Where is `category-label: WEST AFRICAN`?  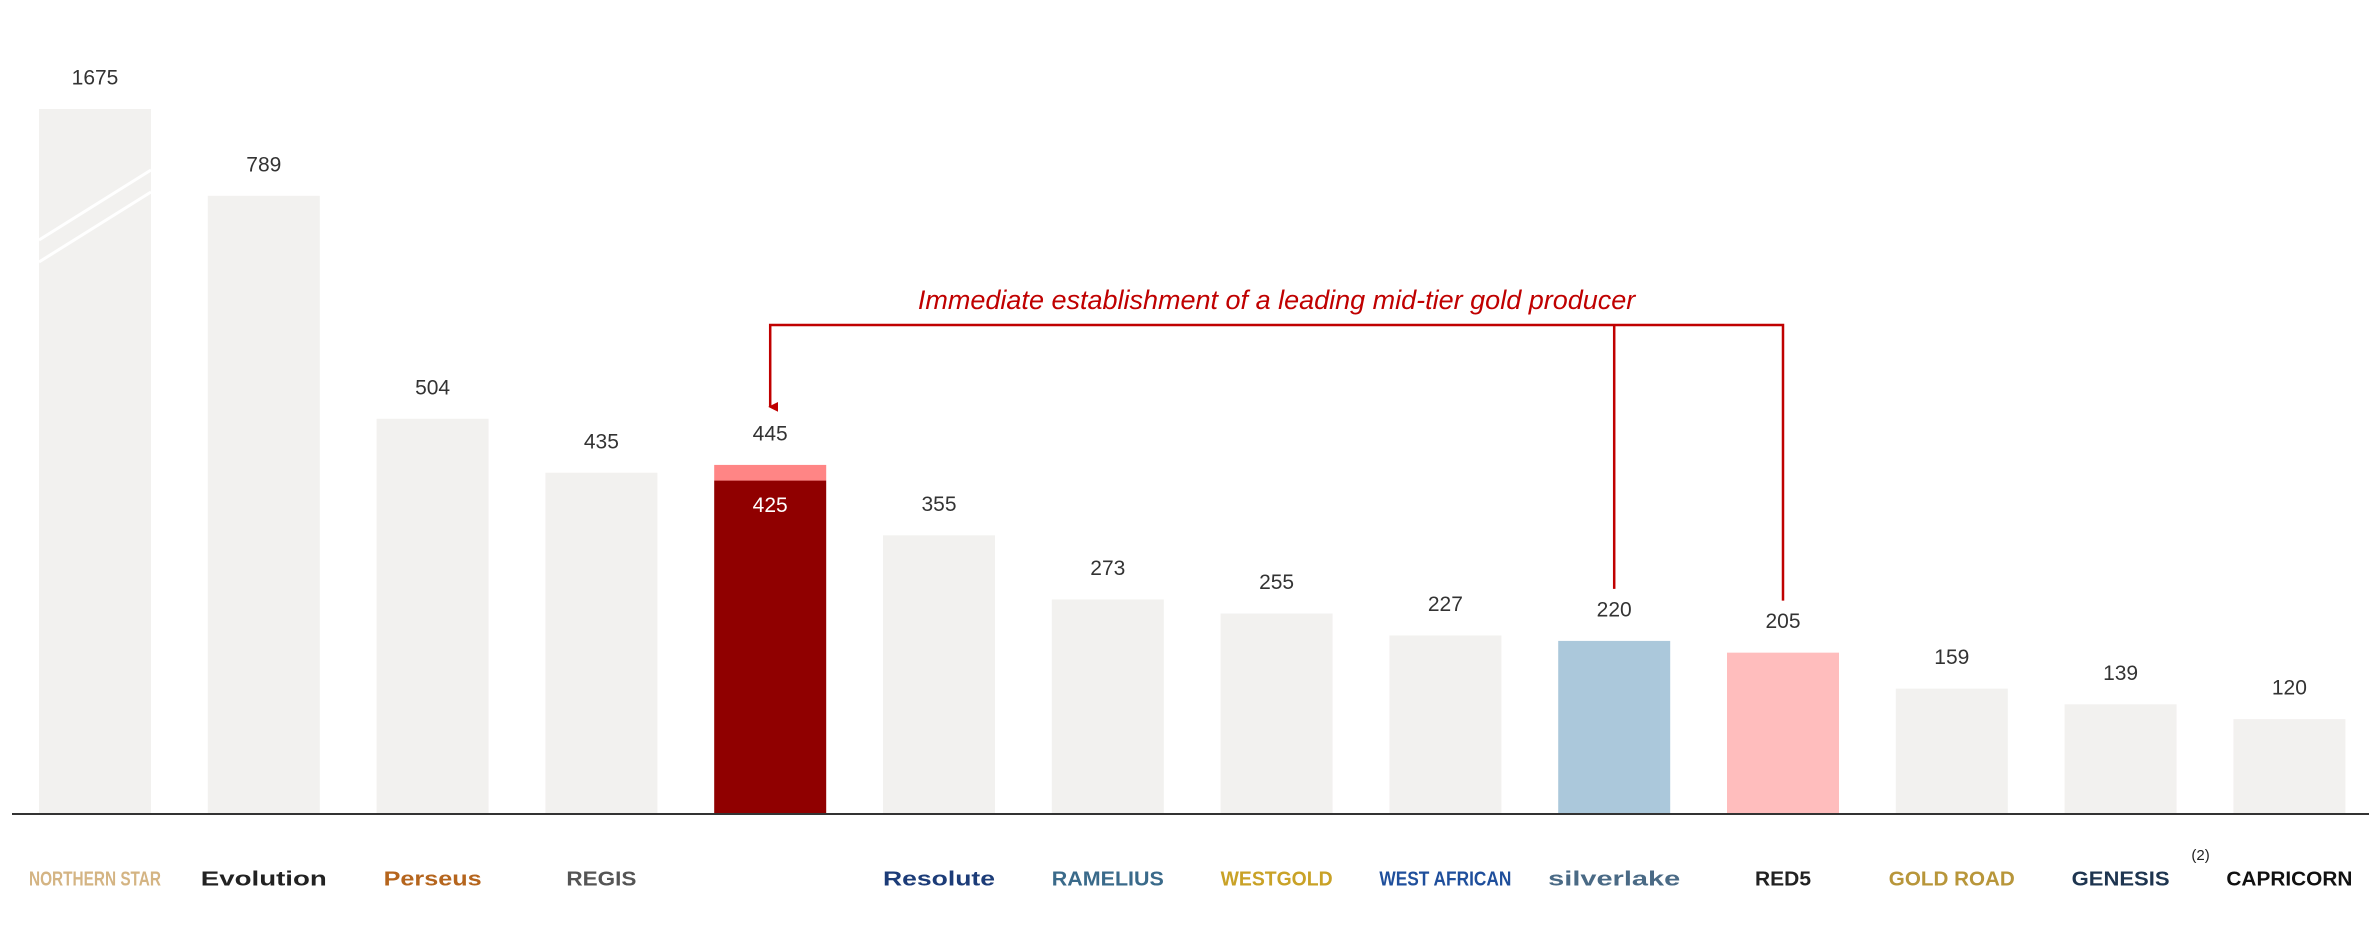
category-label: WEST AFRICAN is located at coordinates (1445, 879).